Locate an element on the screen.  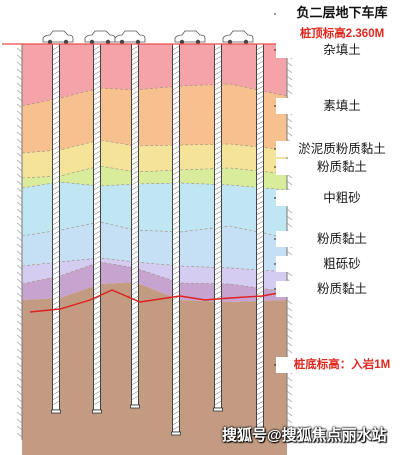
pile-toe is located at coordinates (56, 411).